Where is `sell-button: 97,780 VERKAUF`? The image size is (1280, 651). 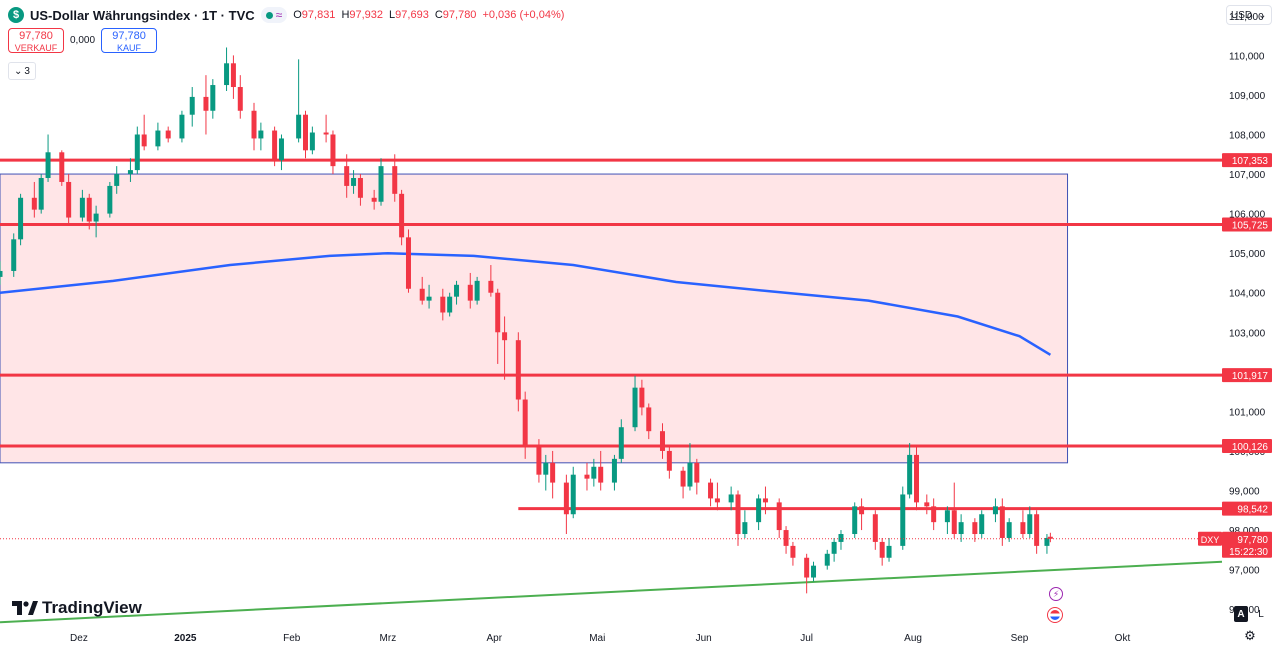 sell-button: 97,780 VERKAUF is located at coordinates (36, 40).